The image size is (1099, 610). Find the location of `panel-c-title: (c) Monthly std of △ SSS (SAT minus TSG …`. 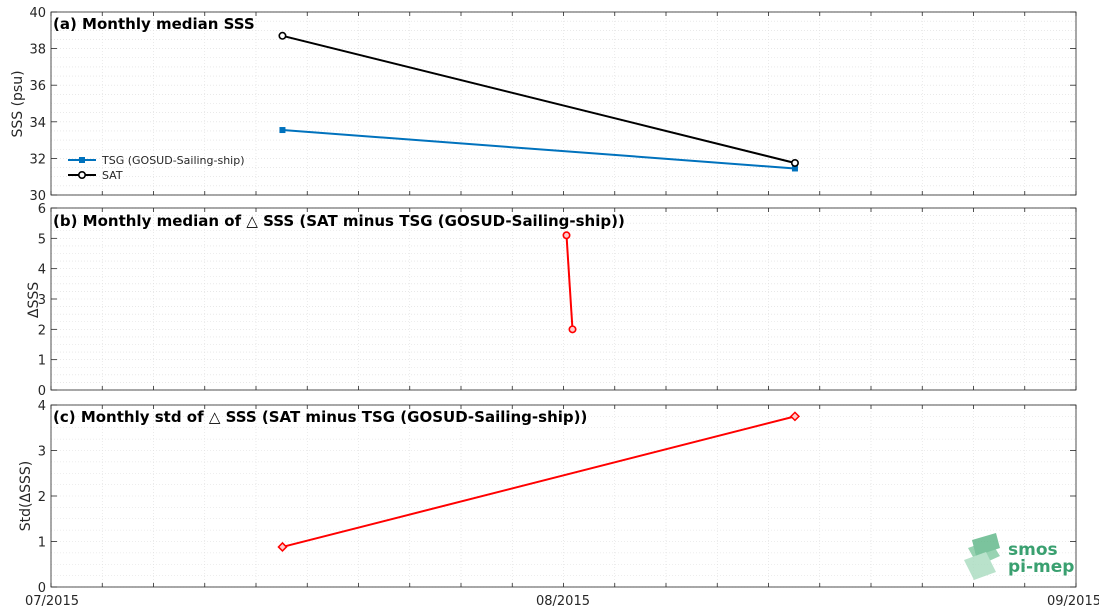

panel-c-title: (c) Monthly std of △ SSS (SAT minus TSG … is located at coordinates (320, 417).